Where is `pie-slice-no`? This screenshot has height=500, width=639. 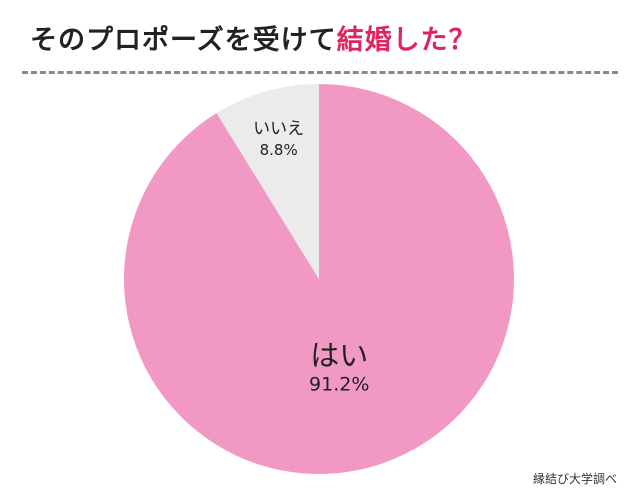
pie-slice-no is located at coordinates (267, 181).